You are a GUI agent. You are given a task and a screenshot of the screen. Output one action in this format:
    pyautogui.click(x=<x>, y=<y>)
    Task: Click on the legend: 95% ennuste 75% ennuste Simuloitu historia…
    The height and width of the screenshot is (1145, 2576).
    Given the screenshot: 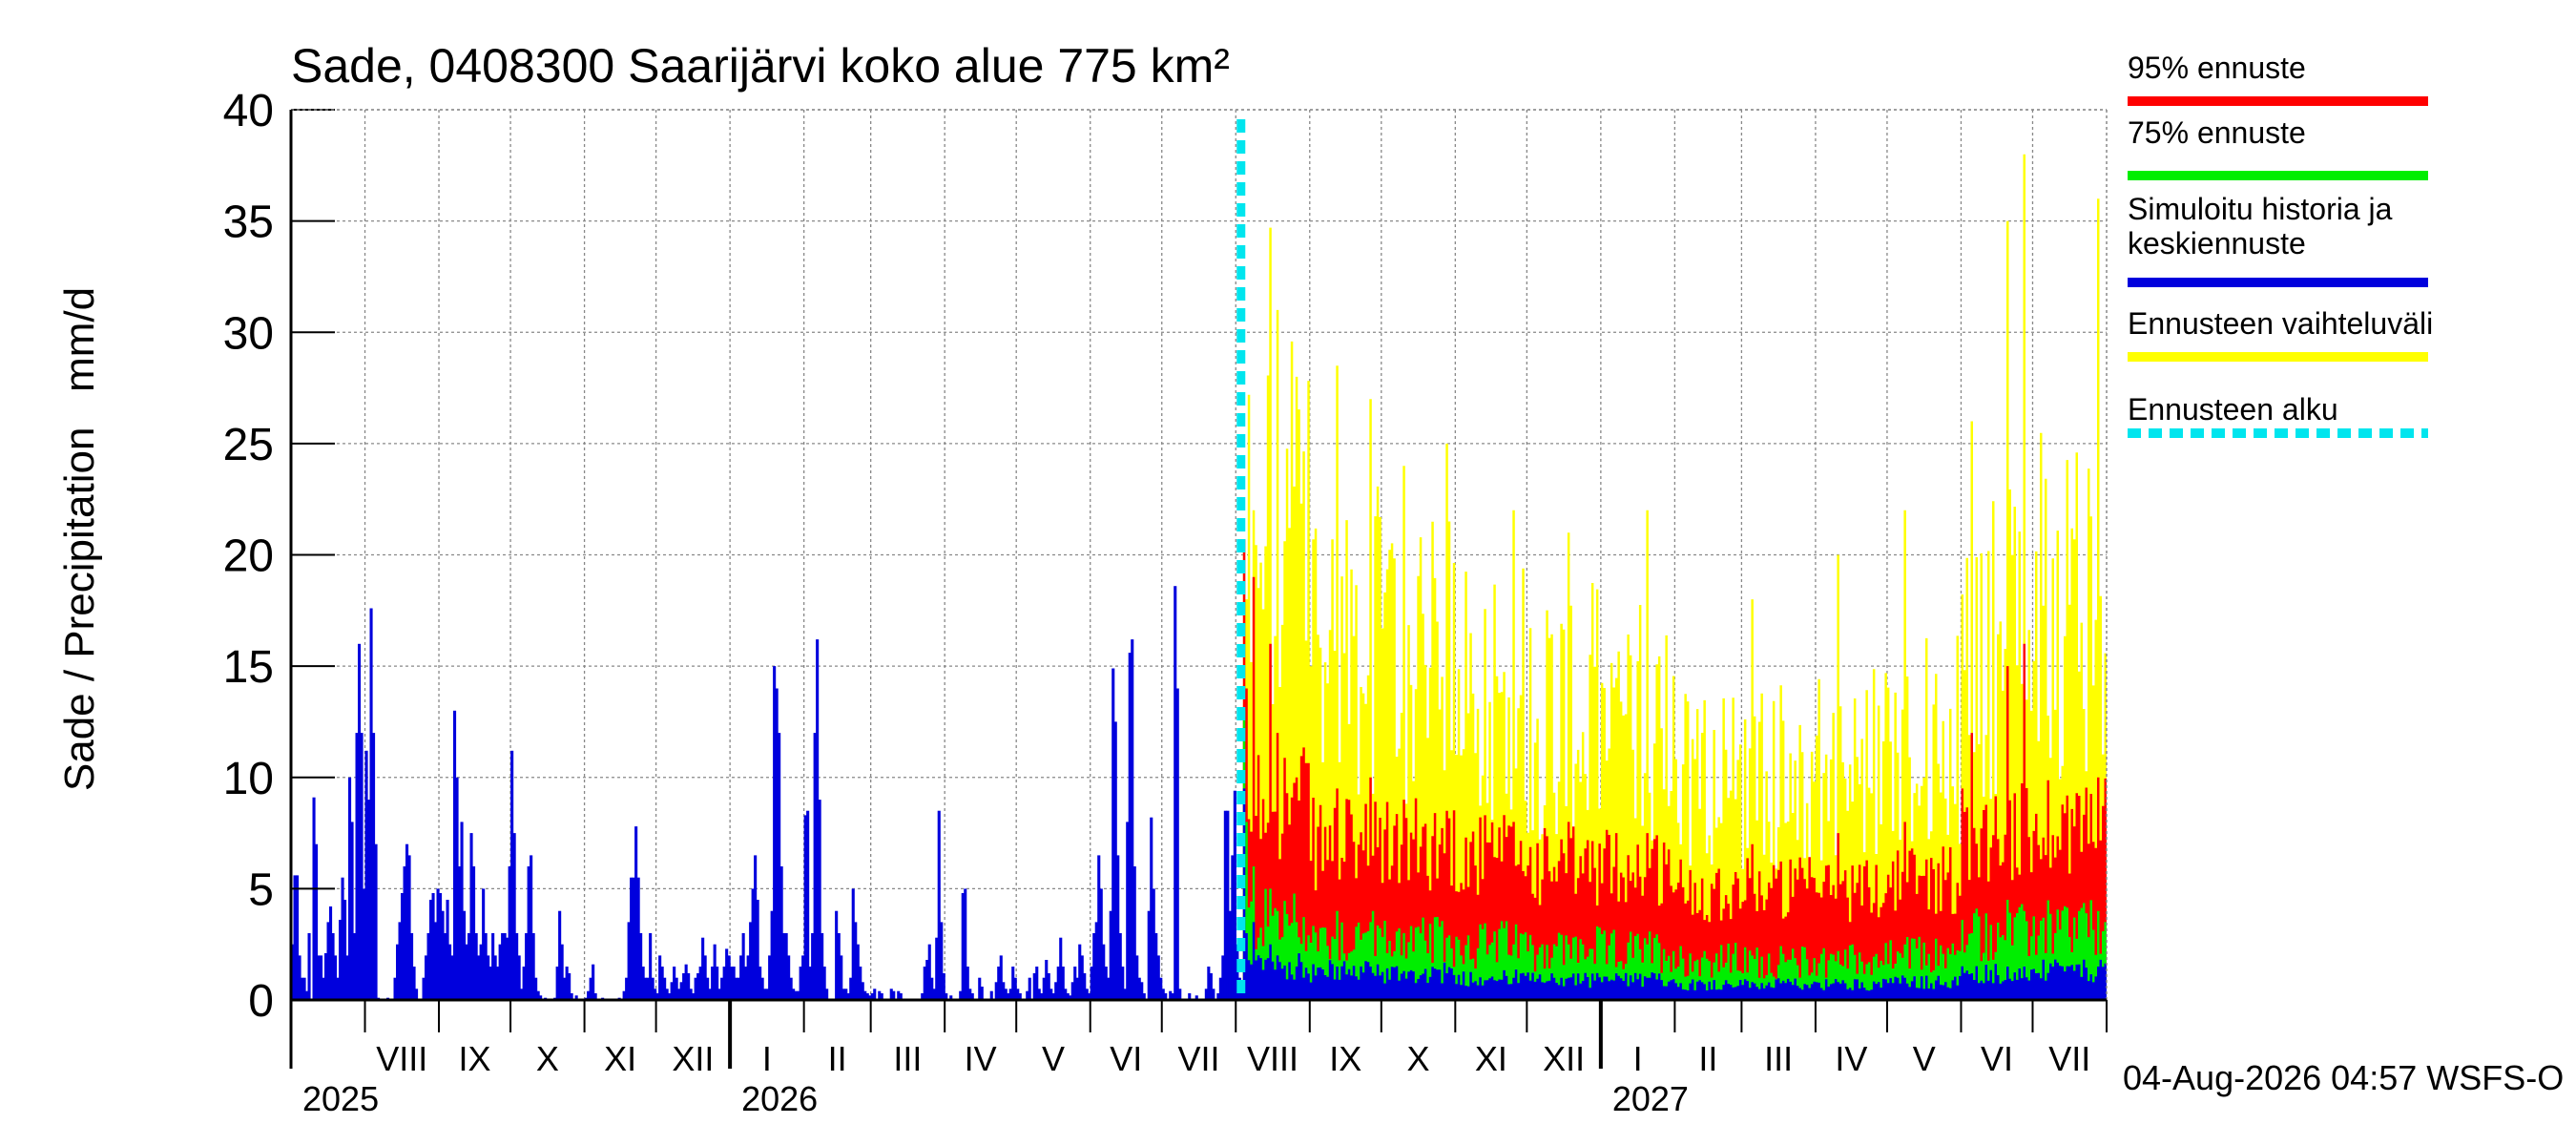 What is the action you would take?
    pyautogui.click(x=2280, y=244)
    